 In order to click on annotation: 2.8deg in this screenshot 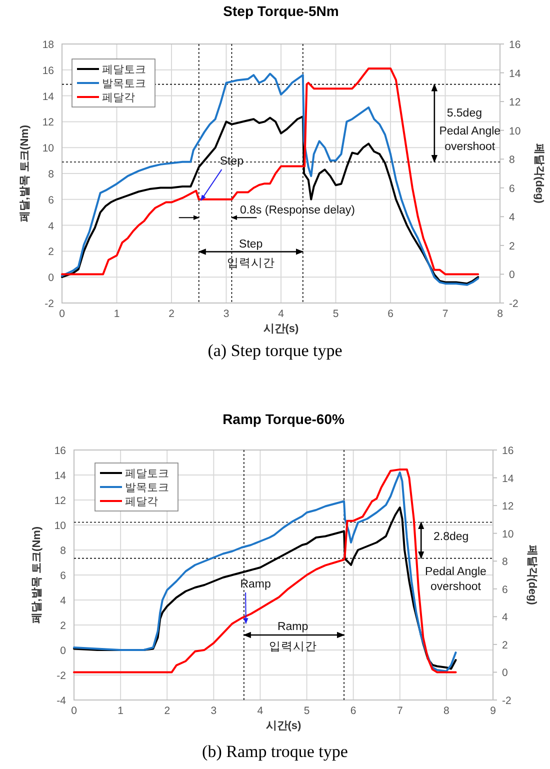, I will do `click(451, 537)`.